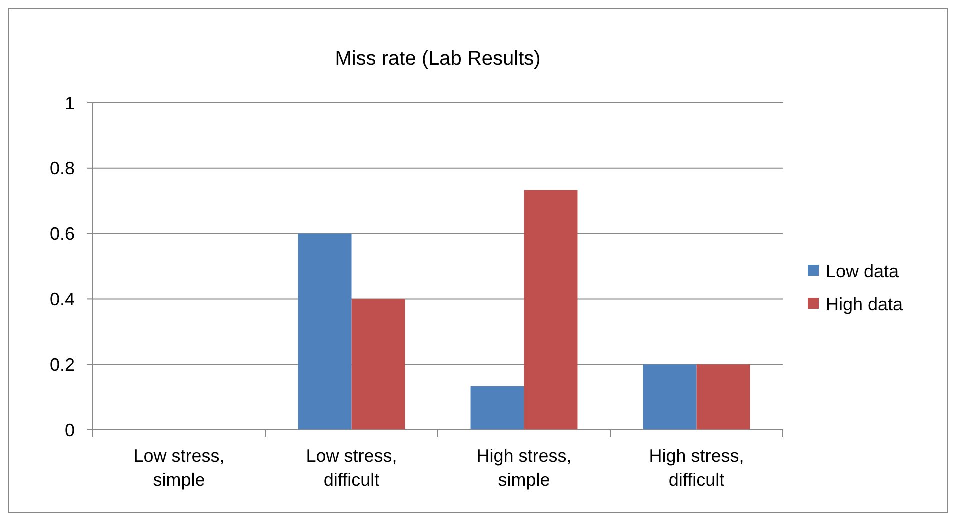 This screenshot has height=519, width=956. Describe the element at coordinates (352, 468) in the screenshot. I see `x-tick-label: Low stress, difficult` at that location.